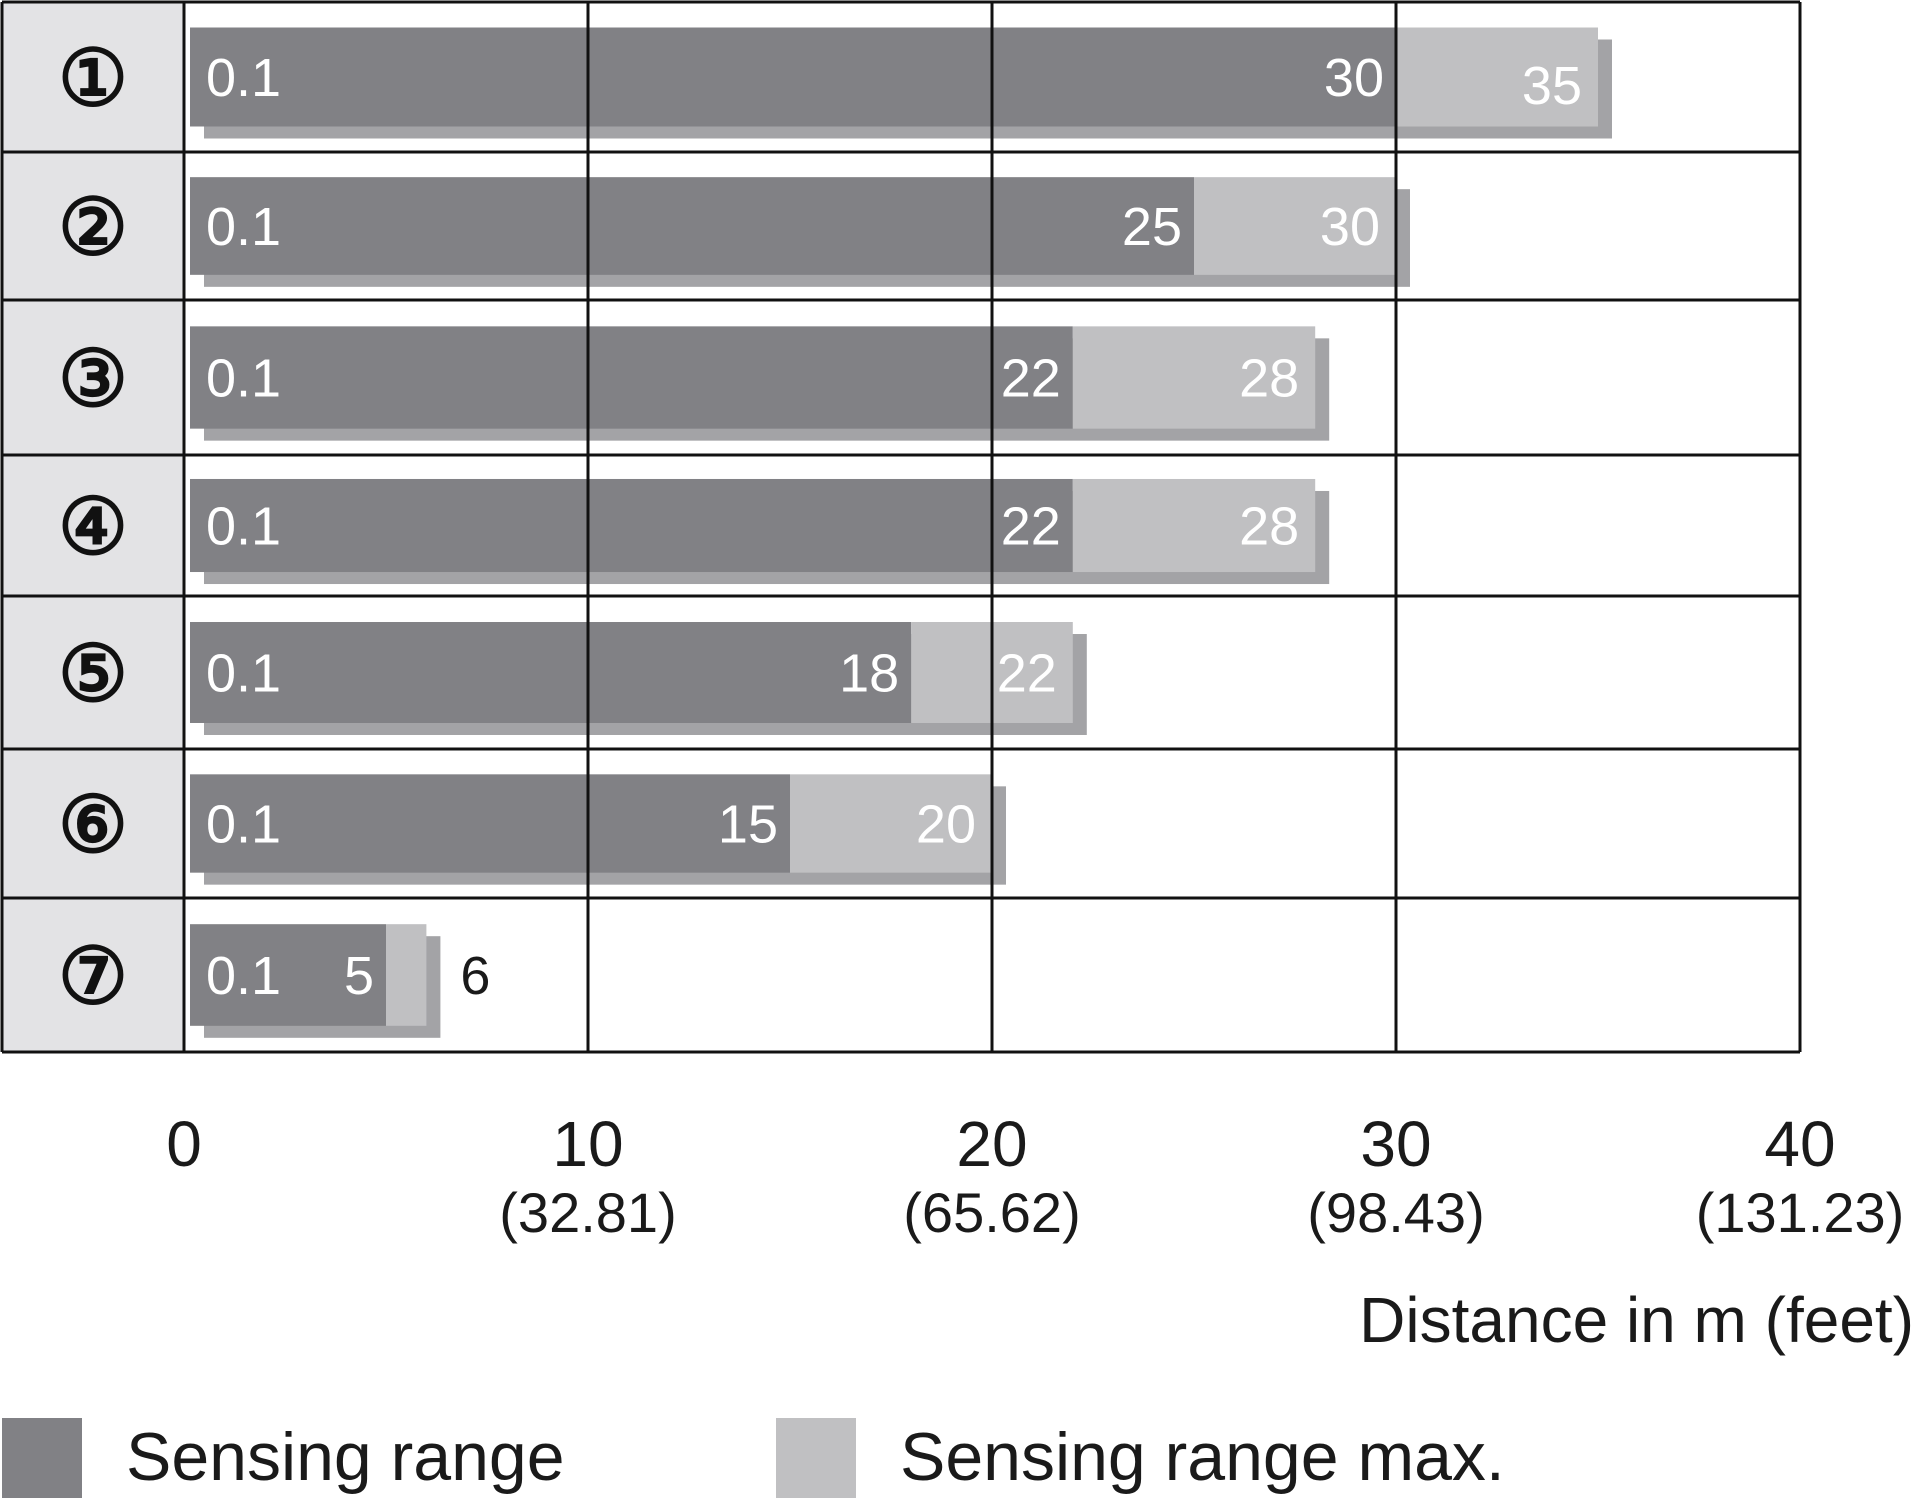 This screenshot has height=1504, width=1920. What do you see at coordinates (1799, 1144) in the screenshot?
I see `x-tick-label: 40` at bounding box center [1799, 1144].